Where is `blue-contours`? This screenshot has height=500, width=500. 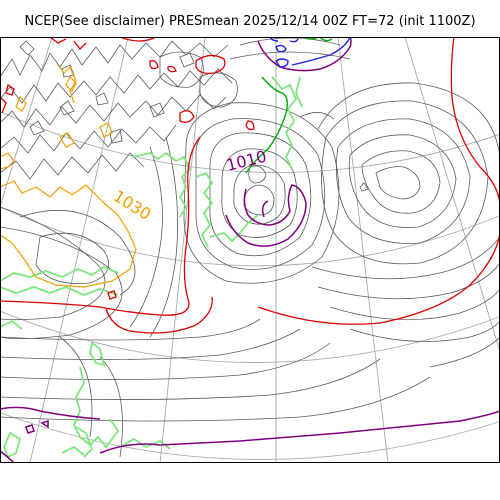
blue-contours is located at coordinates (310, 52).